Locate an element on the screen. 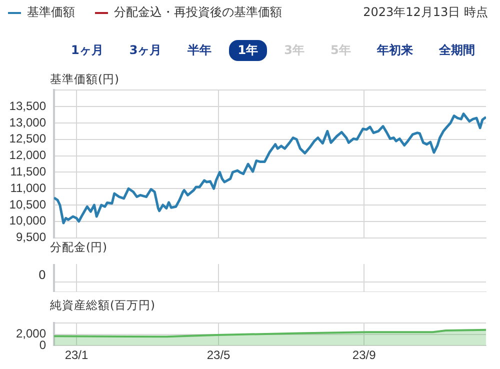 This screenshot has height=369, width=500. legend-label: 分配金込・再投資後の基準価額 is located at coordinates (197, 12).